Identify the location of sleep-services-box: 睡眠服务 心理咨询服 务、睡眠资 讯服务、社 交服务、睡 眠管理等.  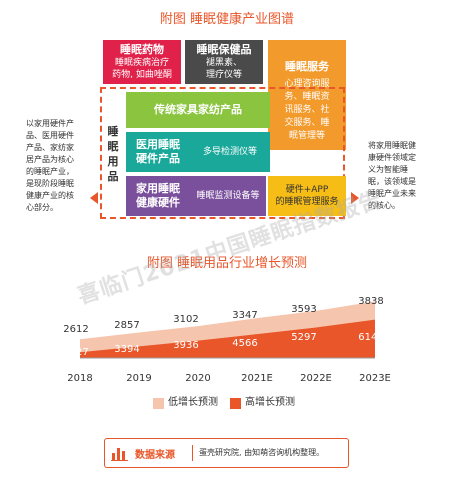
(307, 95).